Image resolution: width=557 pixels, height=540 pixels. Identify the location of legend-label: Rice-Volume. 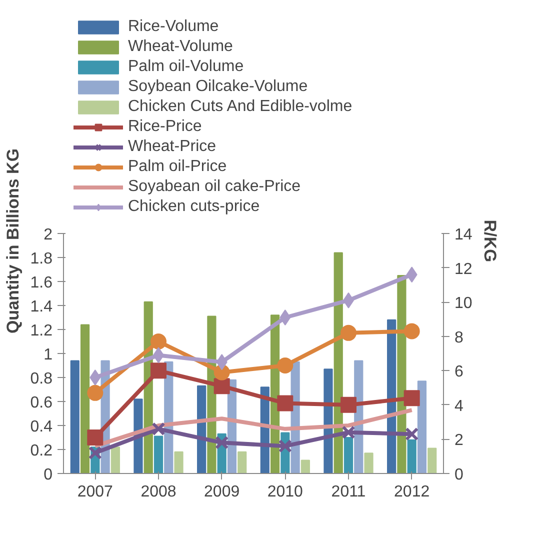
(173, 27).